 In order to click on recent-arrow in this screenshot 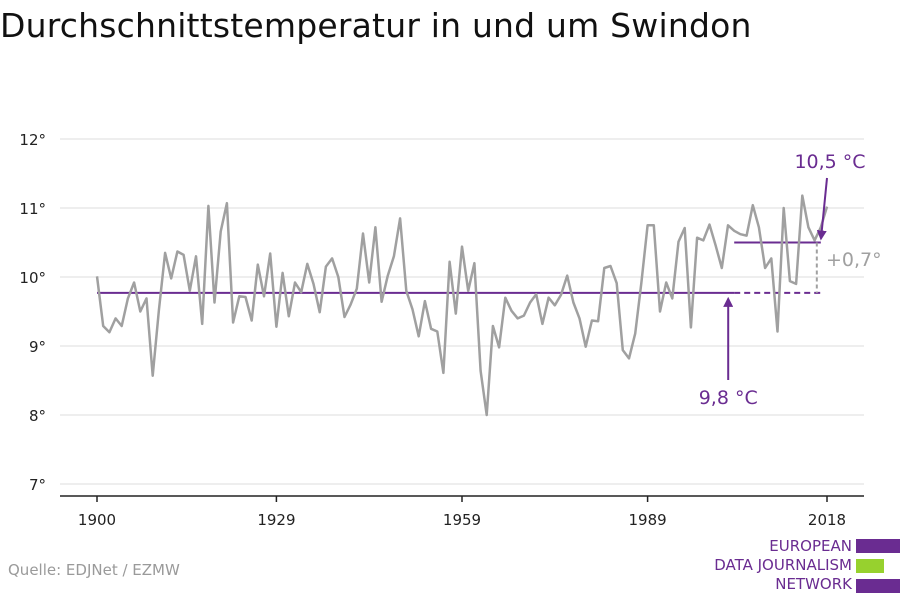, I will do `click(822, 209)`.